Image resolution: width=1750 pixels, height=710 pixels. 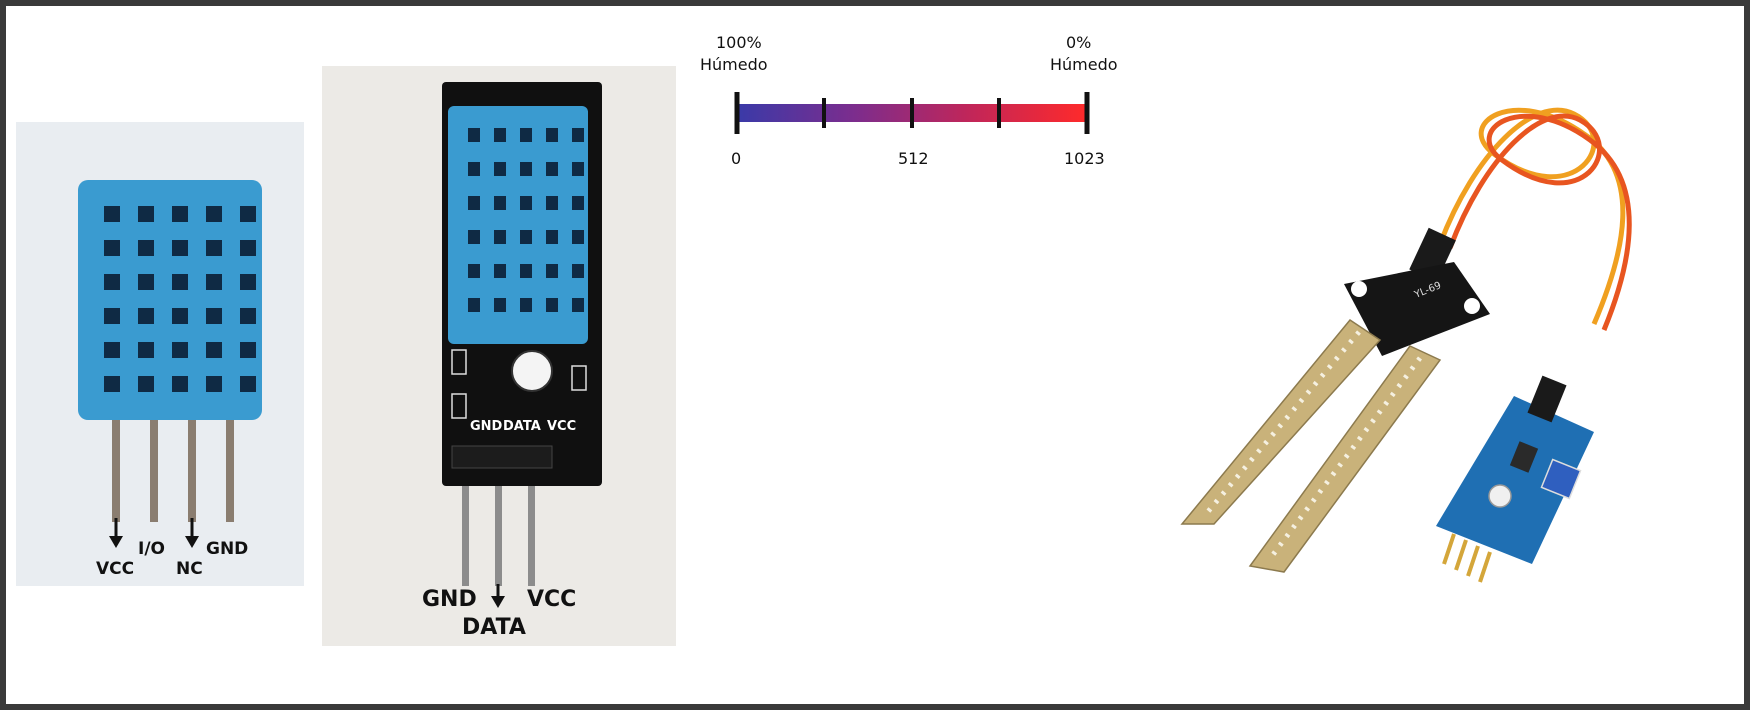 I want to click on silkscreen-vcc: VCC, so click(x=561, y=426).